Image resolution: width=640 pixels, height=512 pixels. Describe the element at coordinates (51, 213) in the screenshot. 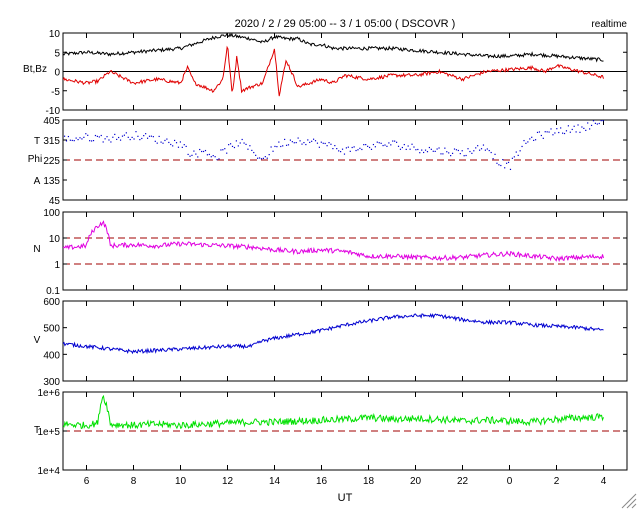

I see `y-tick-label: 100` at that location.